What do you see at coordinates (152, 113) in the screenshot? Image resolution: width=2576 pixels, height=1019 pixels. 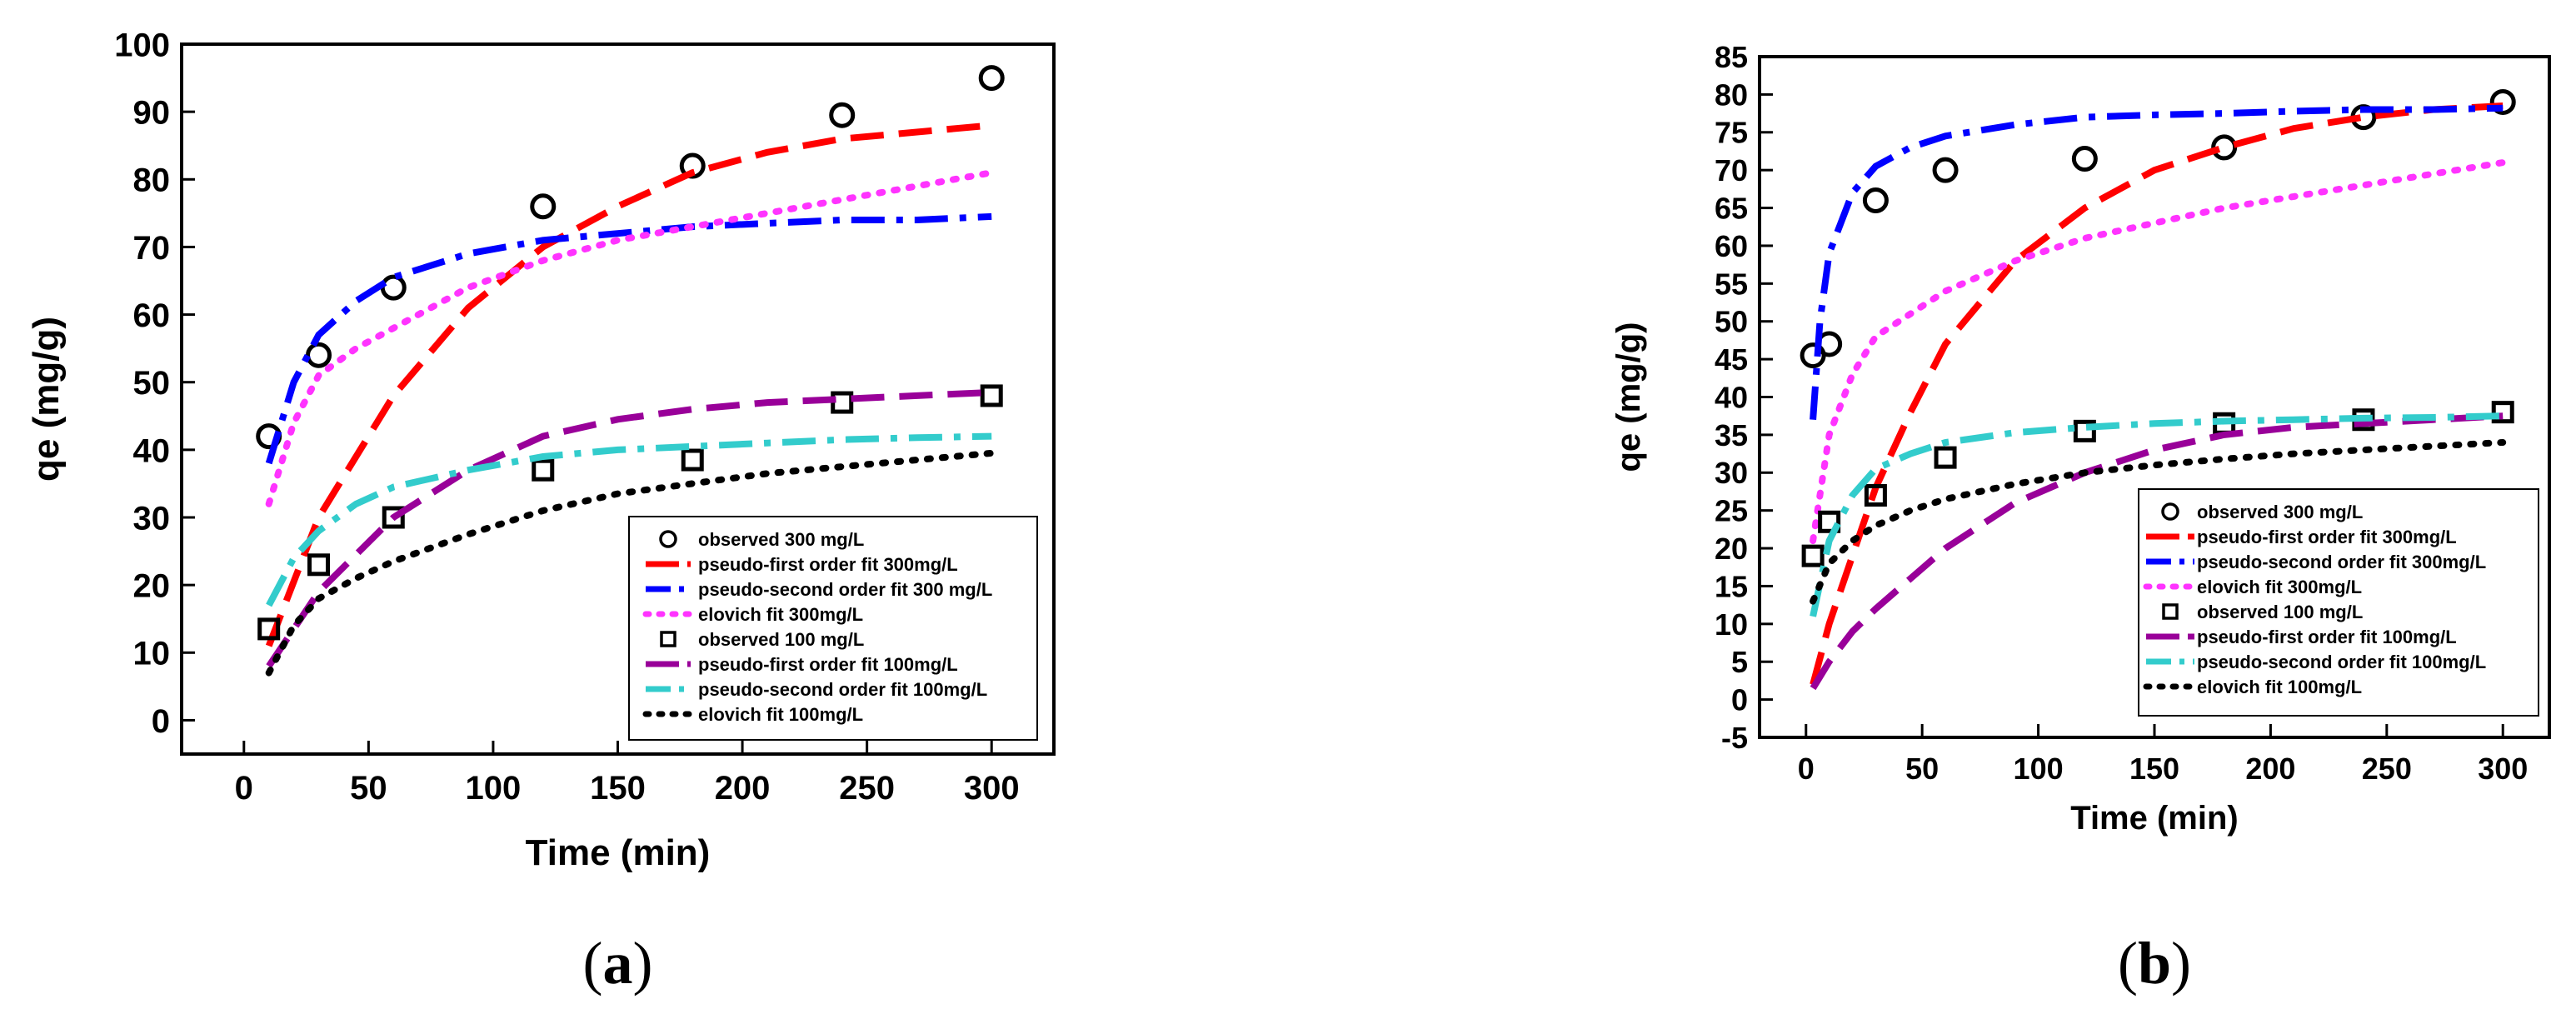 I see `y-tick-label: 90` at bounding box center [152, 113].